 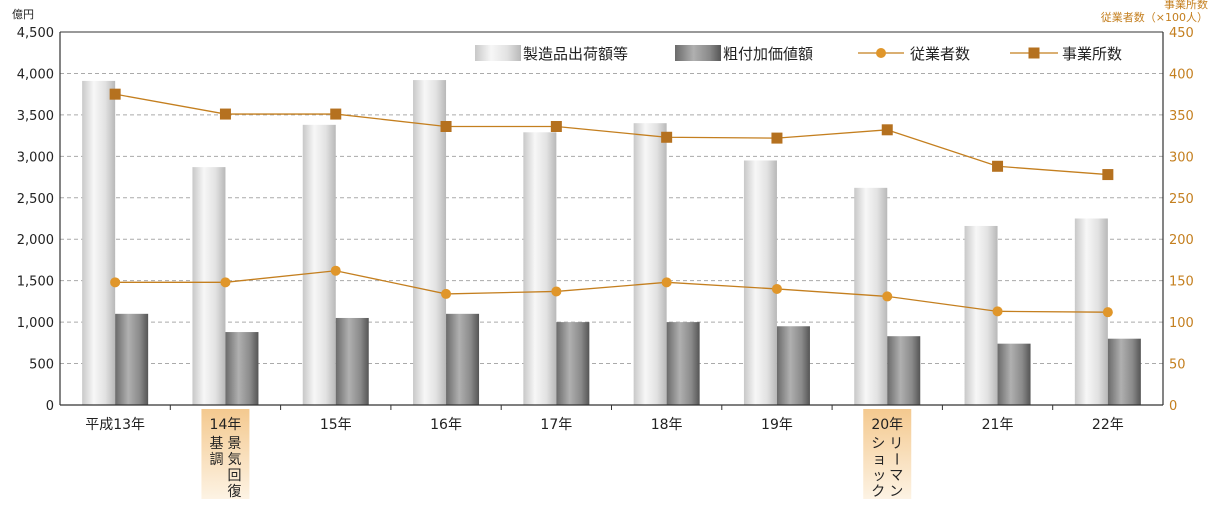 What do you see at coordinates (878, 444) in the screenshot?
I see `annotation-char: シ` at bounding box center [878, 444].